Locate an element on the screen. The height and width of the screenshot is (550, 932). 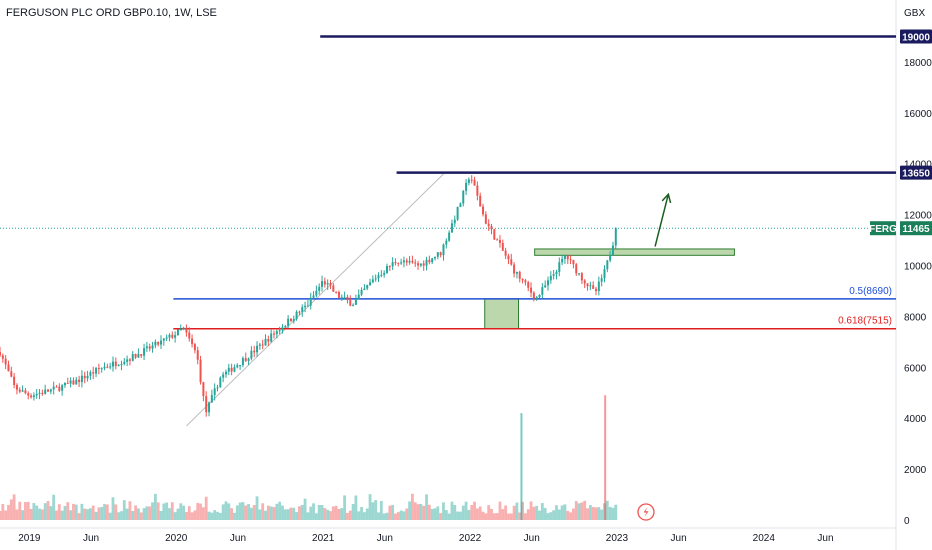
y-tick-label: 16000 is located at coordinates (918, 114).